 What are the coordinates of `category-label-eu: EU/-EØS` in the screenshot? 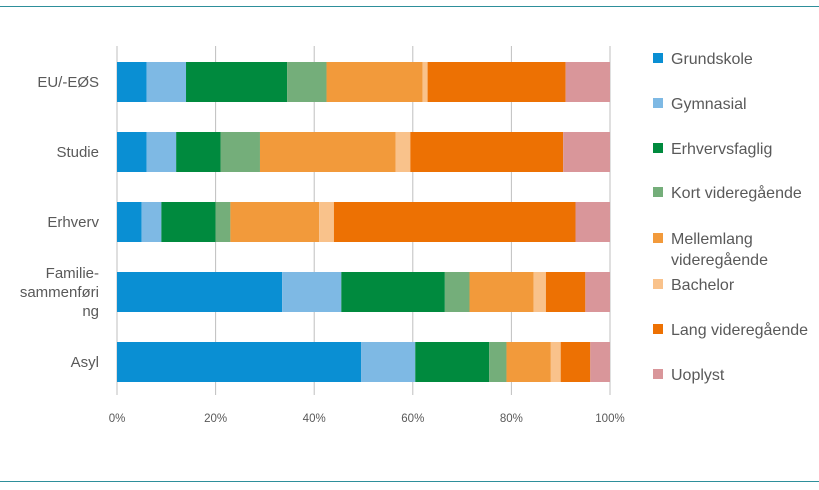 It's located at (68, 82).